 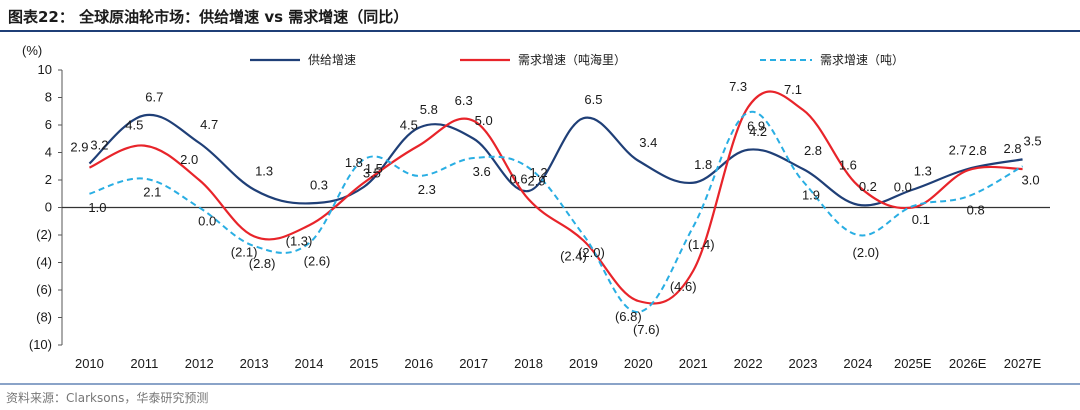 I want to click on data-label: 1.9, so click(x=811, y=194).